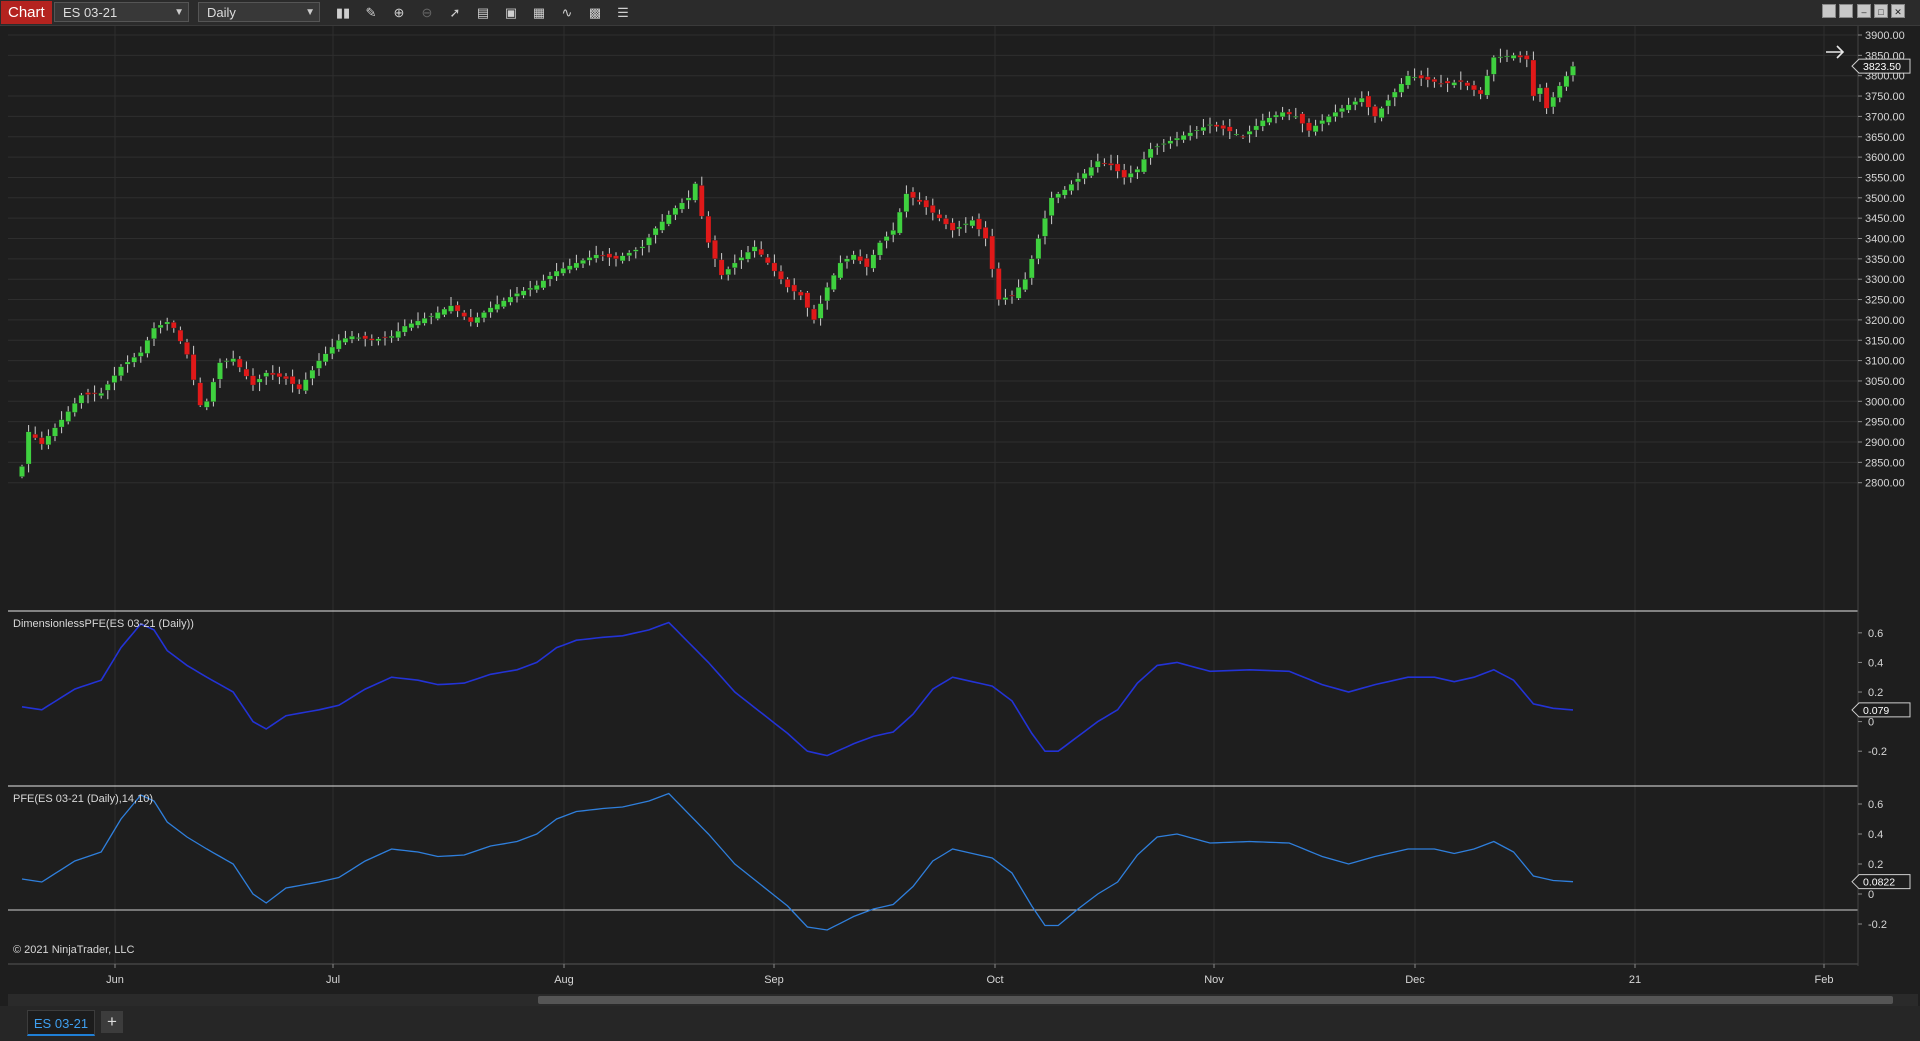 The image size is (1920, 1041). I want to click on bar-type-icon: ▮▮, so click(343, 12).